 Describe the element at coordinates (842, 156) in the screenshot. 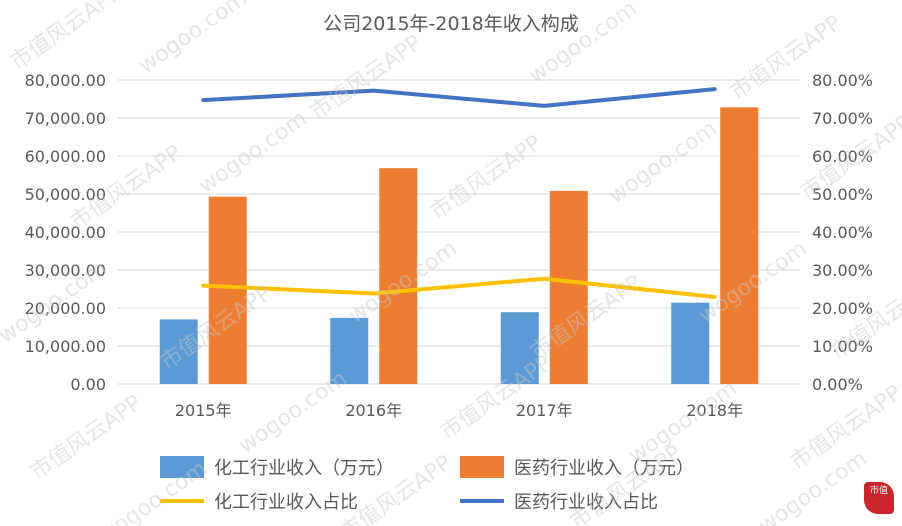

I see `y-right-tick-label: 60.00%` at that location.